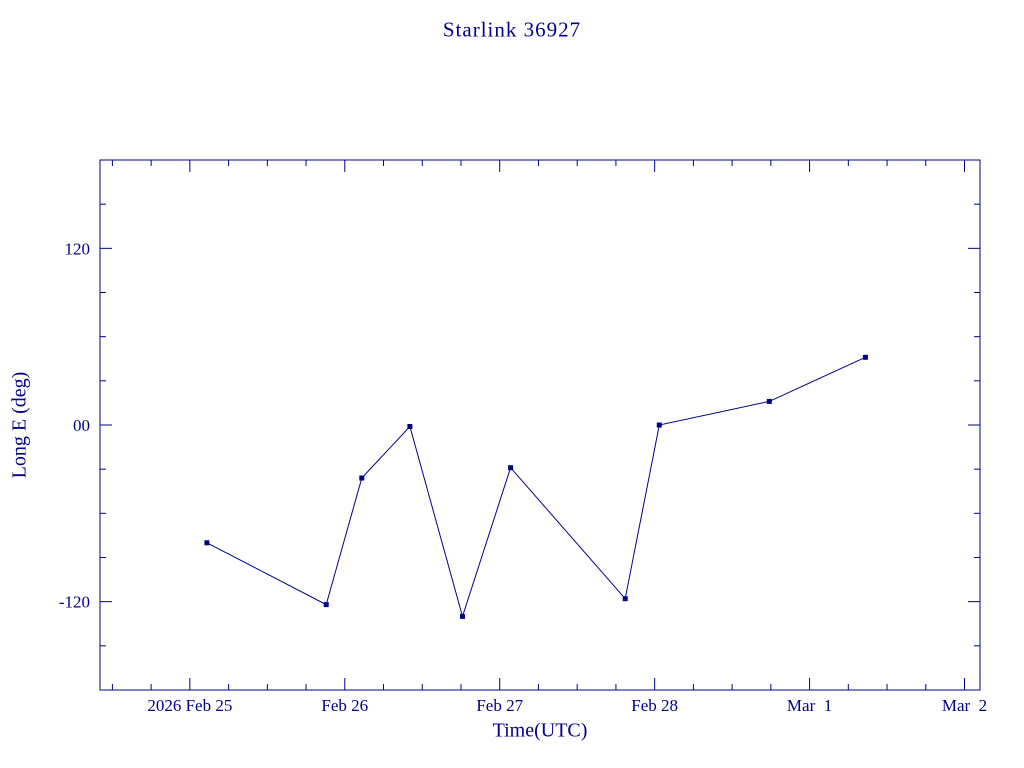  What do you see at coordinates (78, 248) in the screenshot?
I see `y-tick-label: 120` at bounding box center [78, 248].